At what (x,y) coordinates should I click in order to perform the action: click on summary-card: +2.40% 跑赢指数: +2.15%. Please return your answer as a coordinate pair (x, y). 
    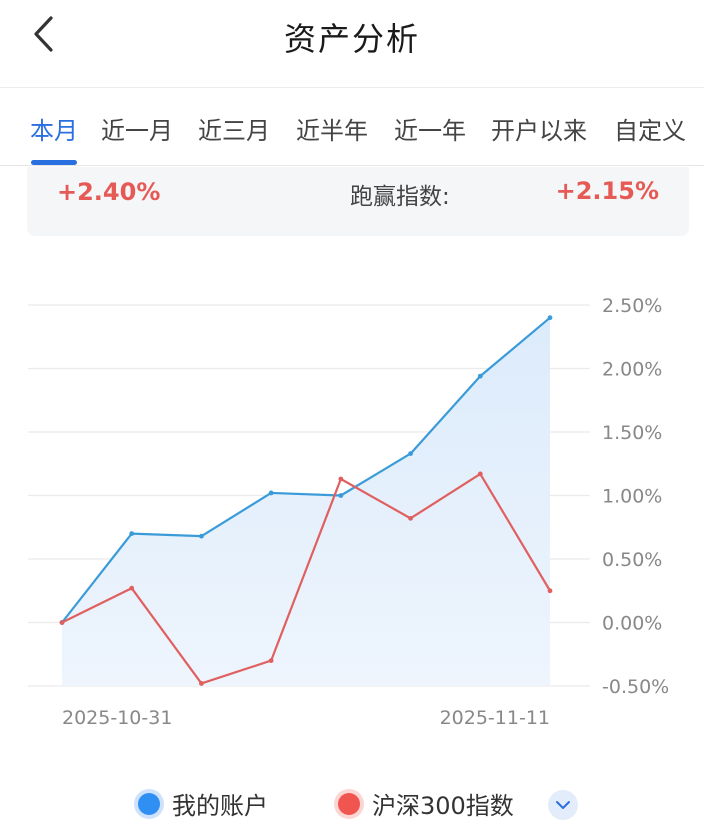
    Looking at the image, I should click on (358, 201).